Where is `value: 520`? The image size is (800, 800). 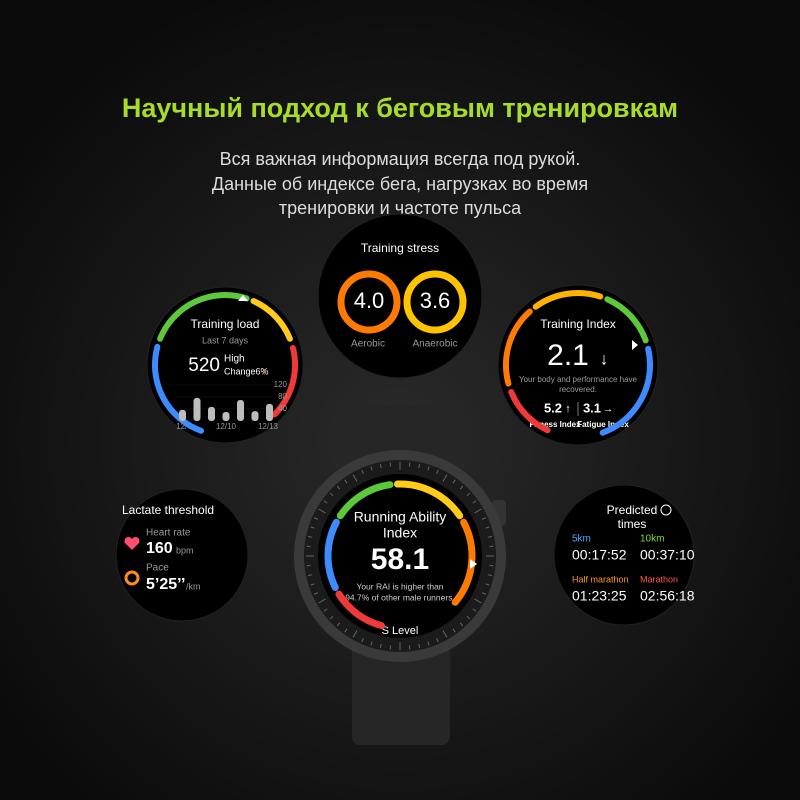
value: 520 is located at coordinates (204, 365).